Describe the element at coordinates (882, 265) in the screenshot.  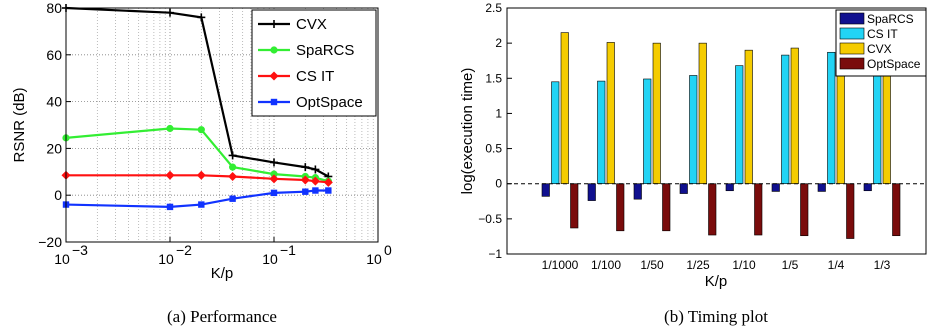
I see `x-category-label: 1/3` at that location.